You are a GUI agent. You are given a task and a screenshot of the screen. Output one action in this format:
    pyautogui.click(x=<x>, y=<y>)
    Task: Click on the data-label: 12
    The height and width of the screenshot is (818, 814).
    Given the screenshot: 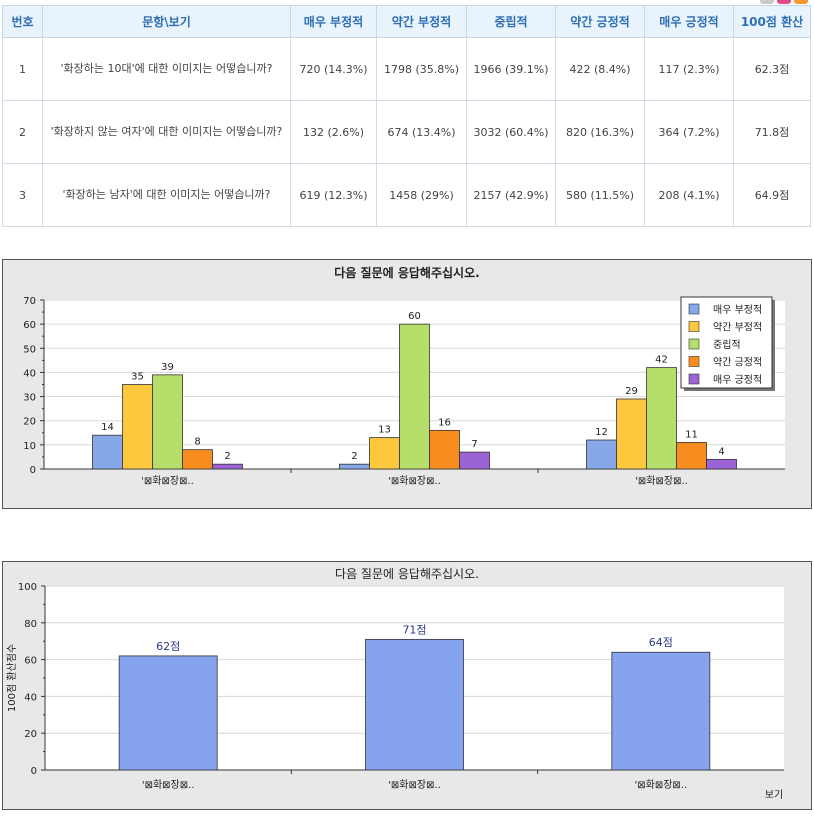 What is the action you would take?
    pyautogui.click(x=601, y=432)
    